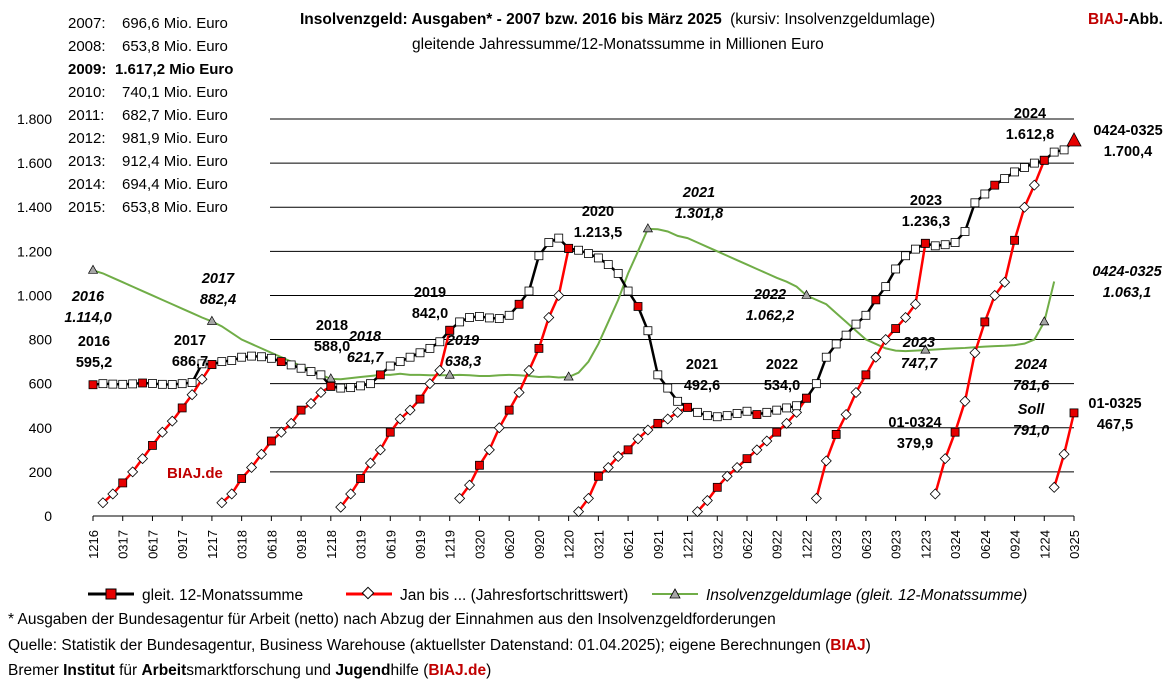  Describe the element at coordinates (87, 138) in the screenshot. I see `year-list-year: 2012:` at that location.